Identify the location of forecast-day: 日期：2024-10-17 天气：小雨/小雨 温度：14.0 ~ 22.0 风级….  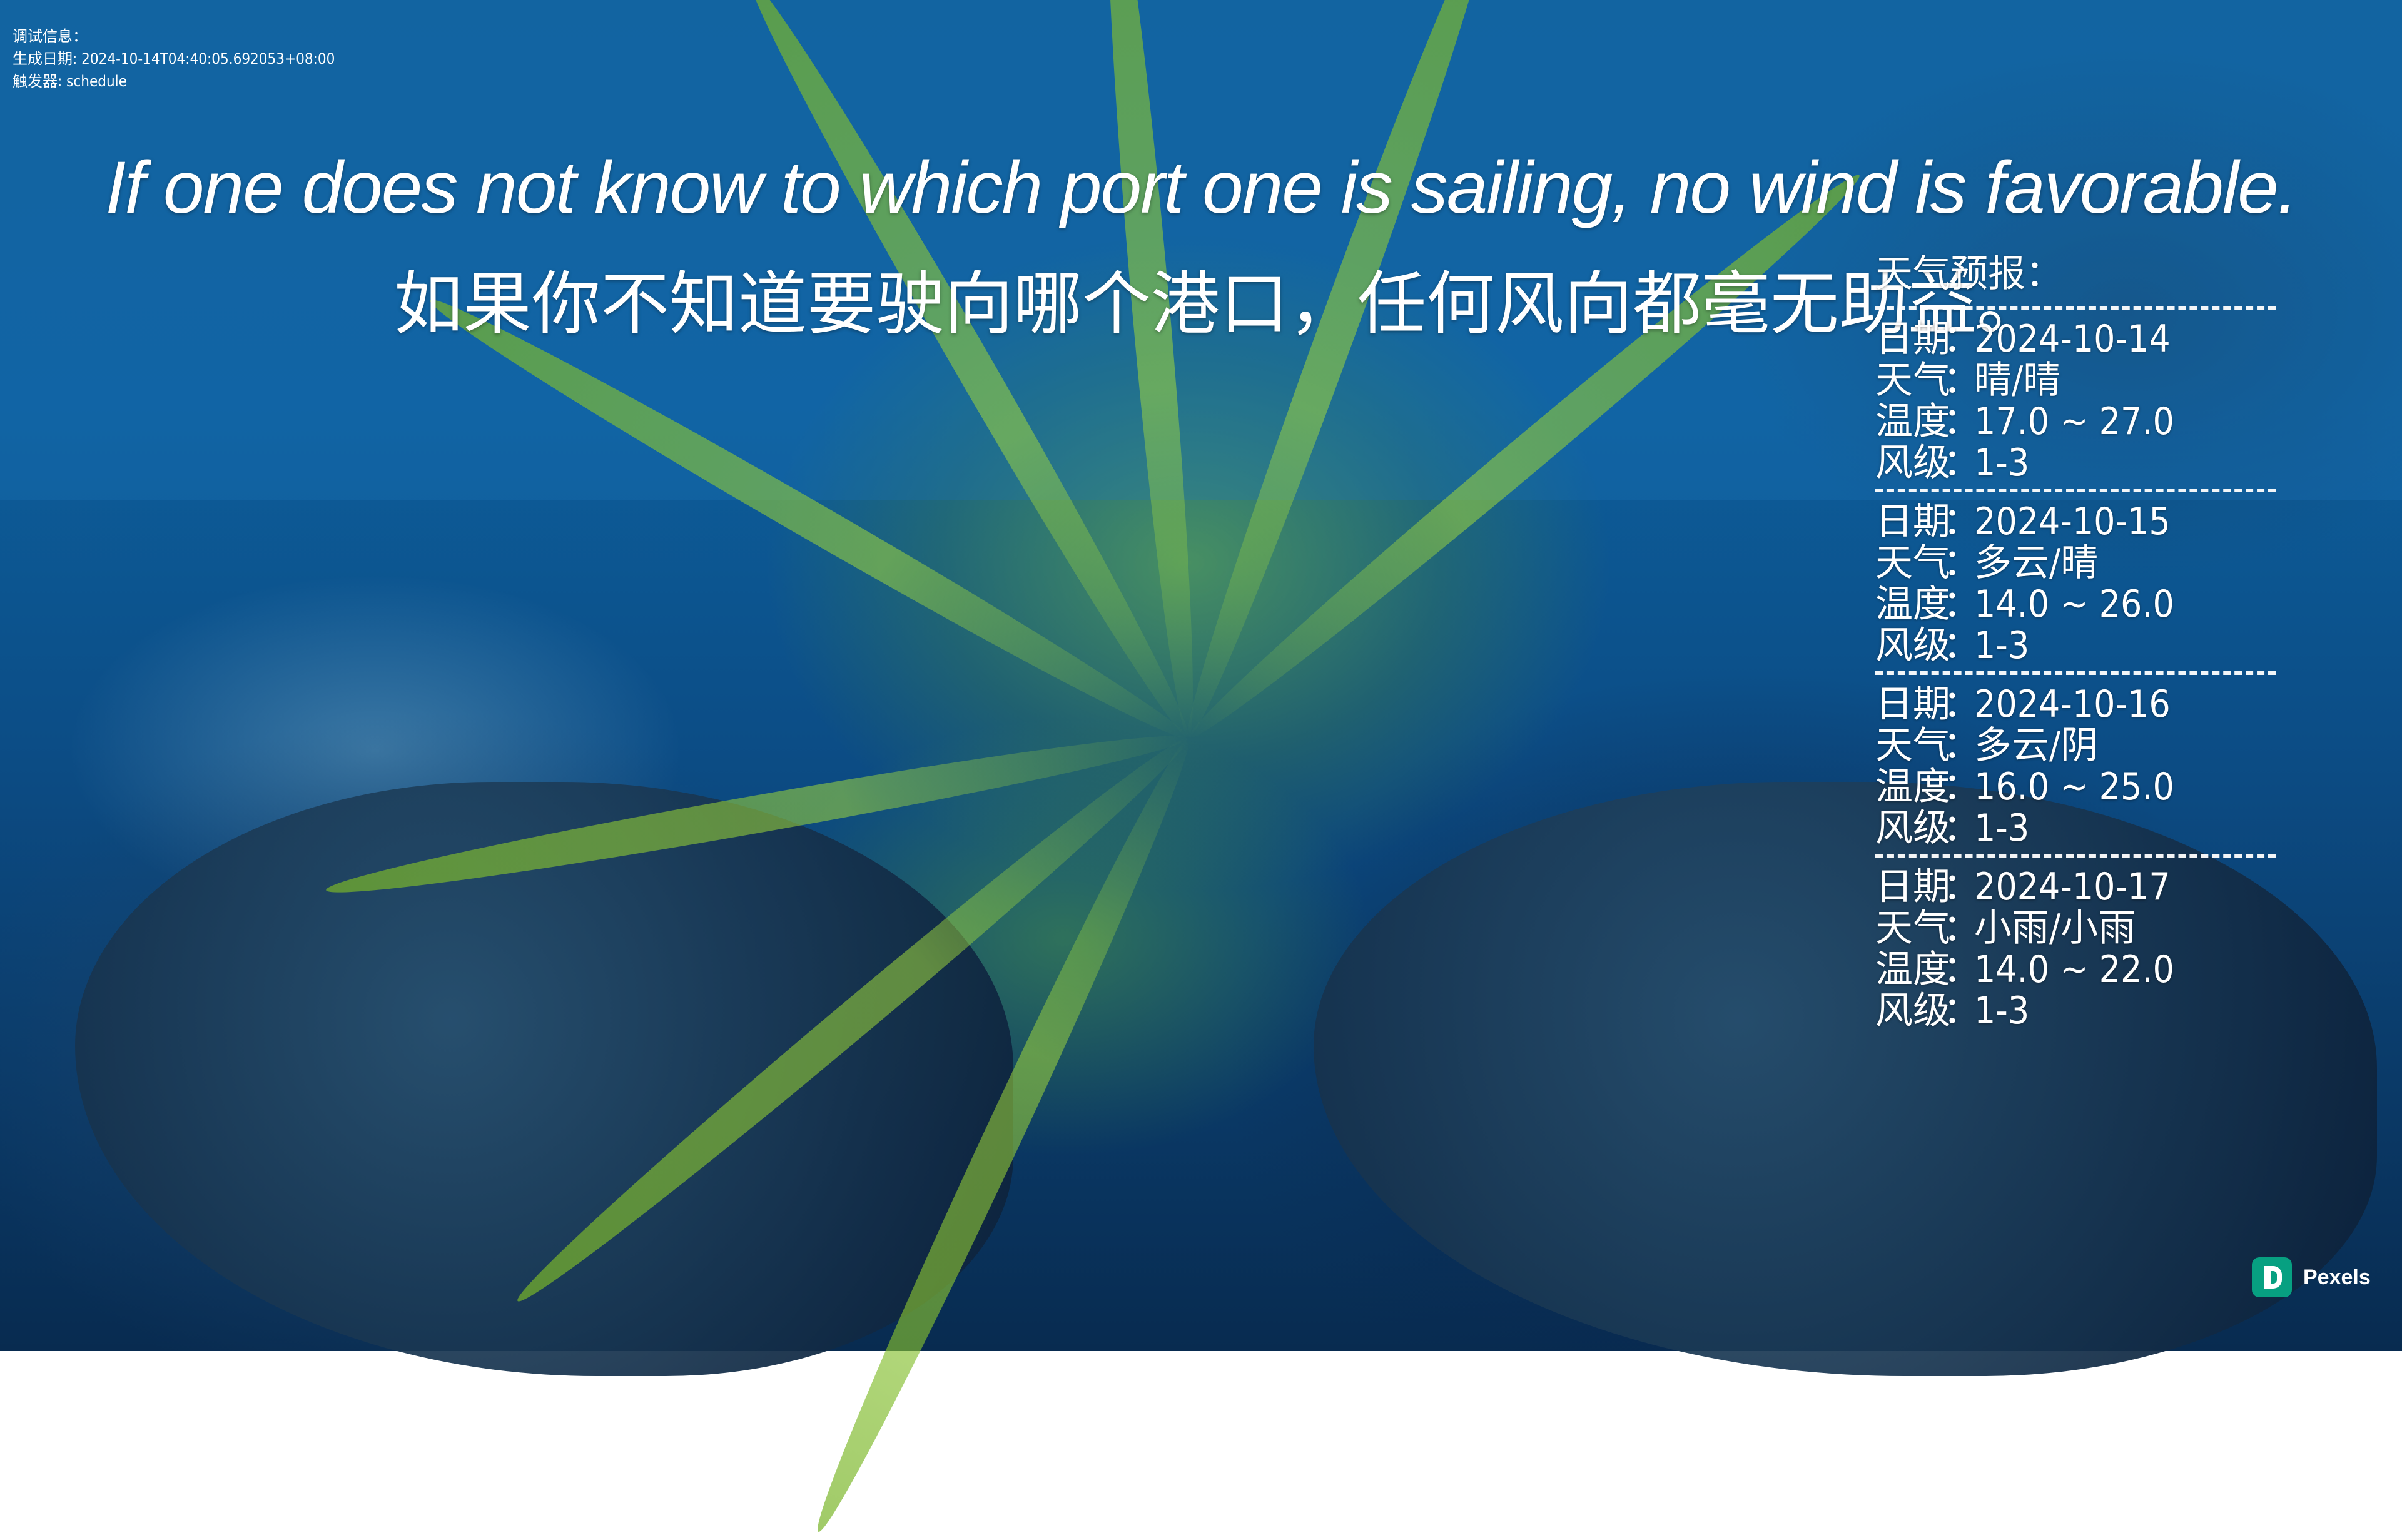
(2075, 949).